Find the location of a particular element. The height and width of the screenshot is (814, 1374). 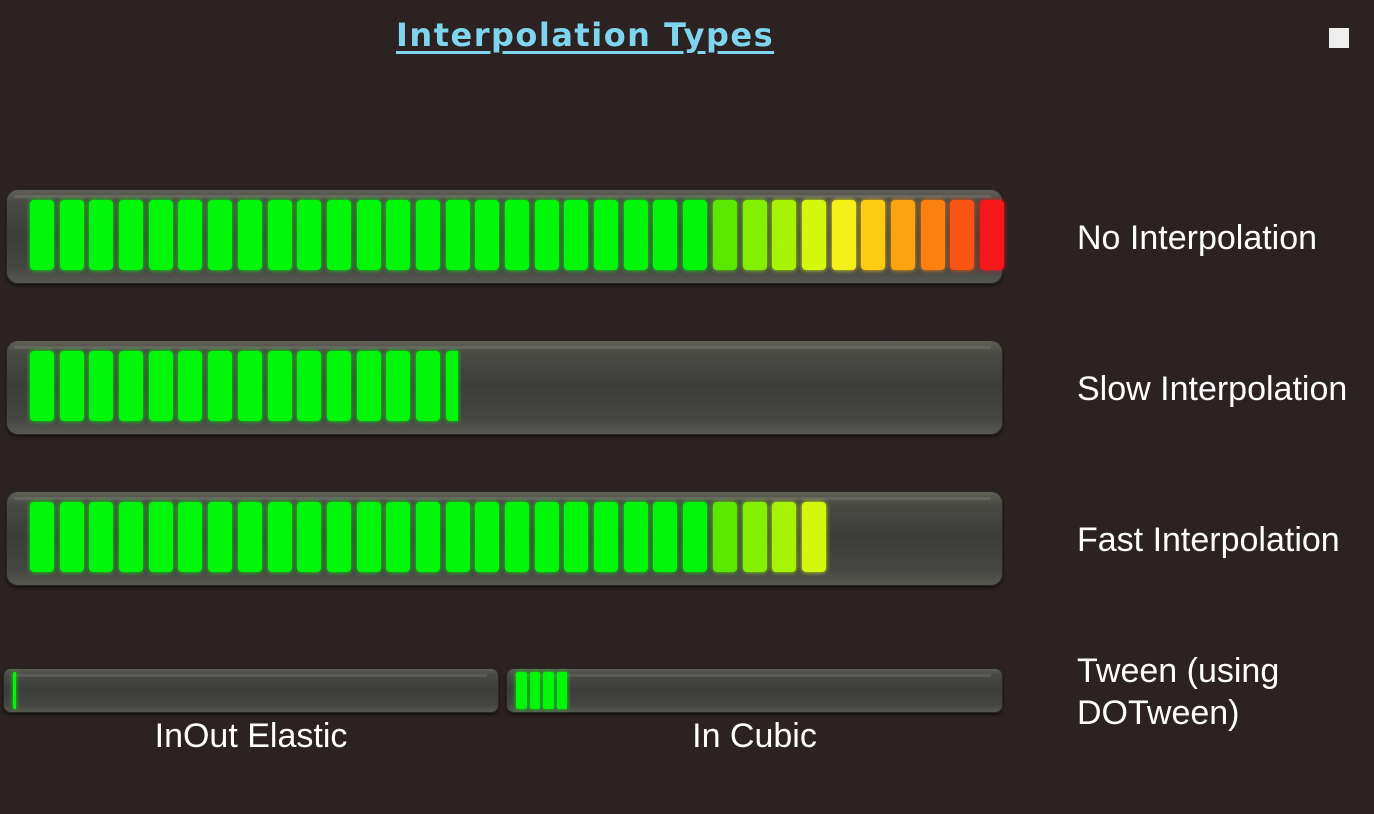

caption-in-cubic: In Cubic is located at coordinates (754, 736).